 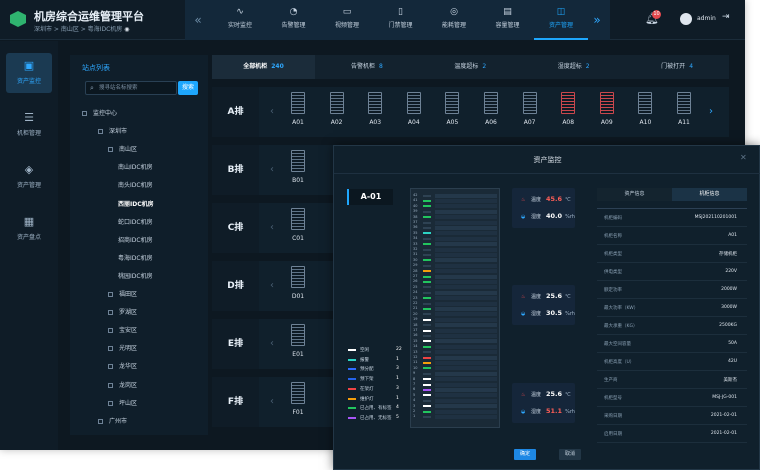 I want to click on filter-tab: 温度超标 2, so click(x=470, y=67).